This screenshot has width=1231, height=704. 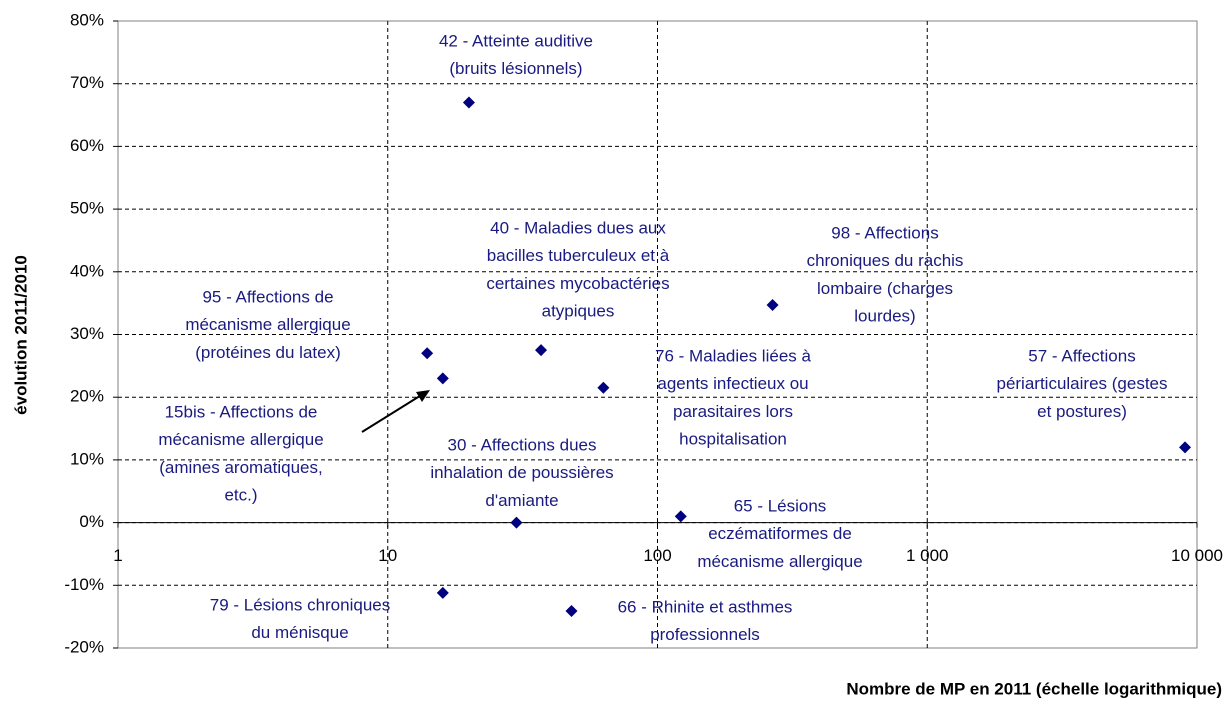 What do you see at coordinates (392, 413) in the screenshot?
I see `arrow` at bounding box center [392, 413].